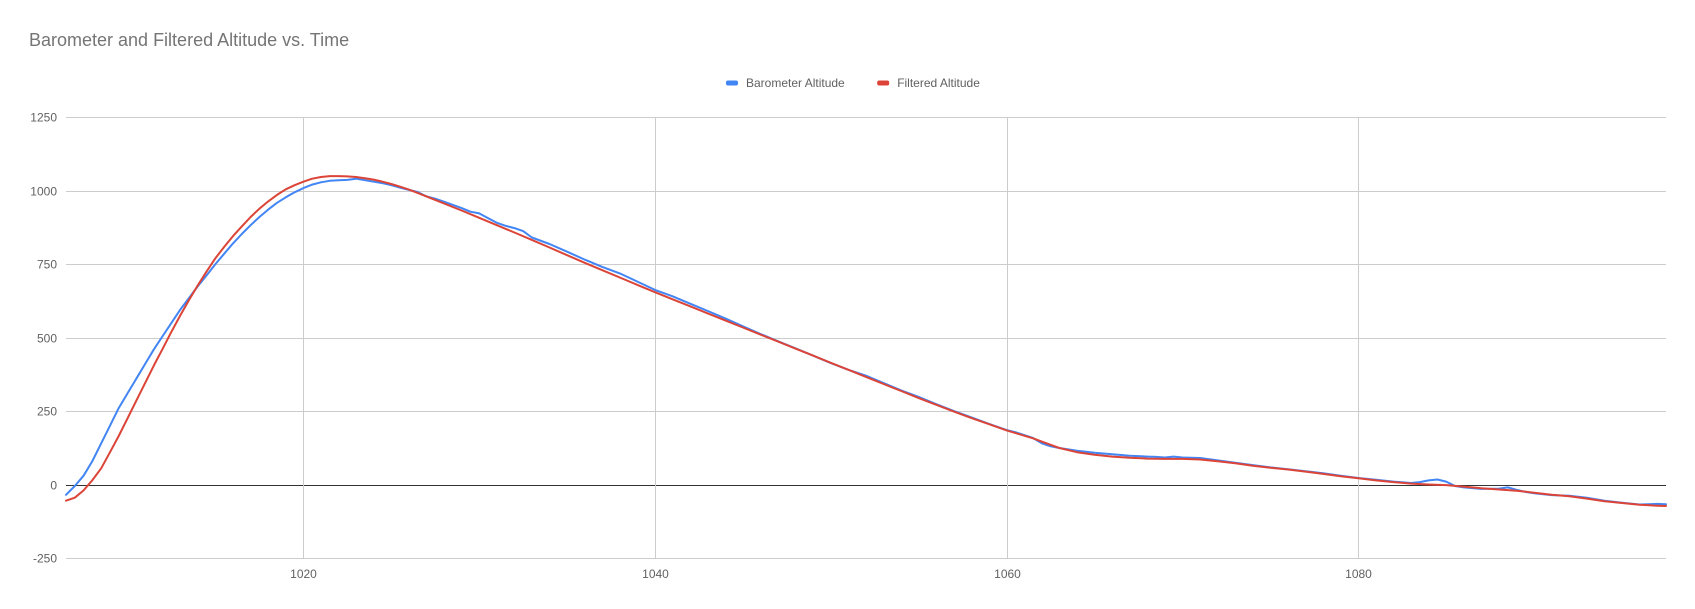 This screenshot has height=609, width=1695. Describe the element at coordinates (43, 118) in the screenshot. I see `y-tick-label: 1250` at that location.